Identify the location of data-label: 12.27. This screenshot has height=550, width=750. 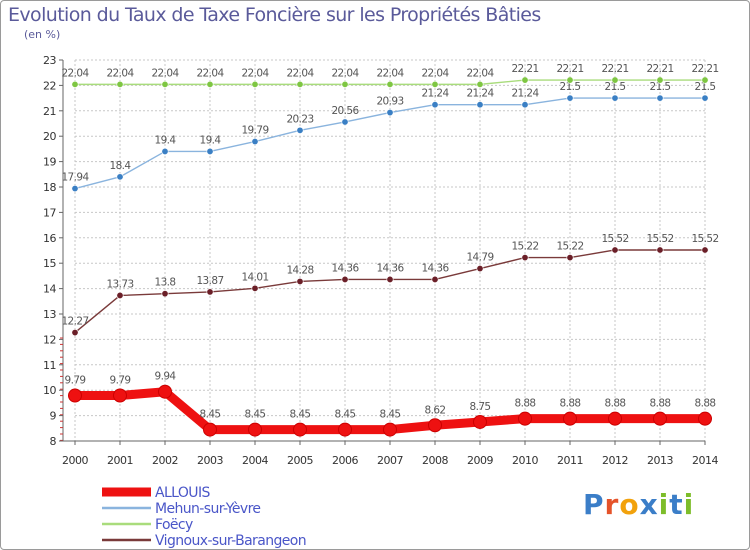
(74, 322).